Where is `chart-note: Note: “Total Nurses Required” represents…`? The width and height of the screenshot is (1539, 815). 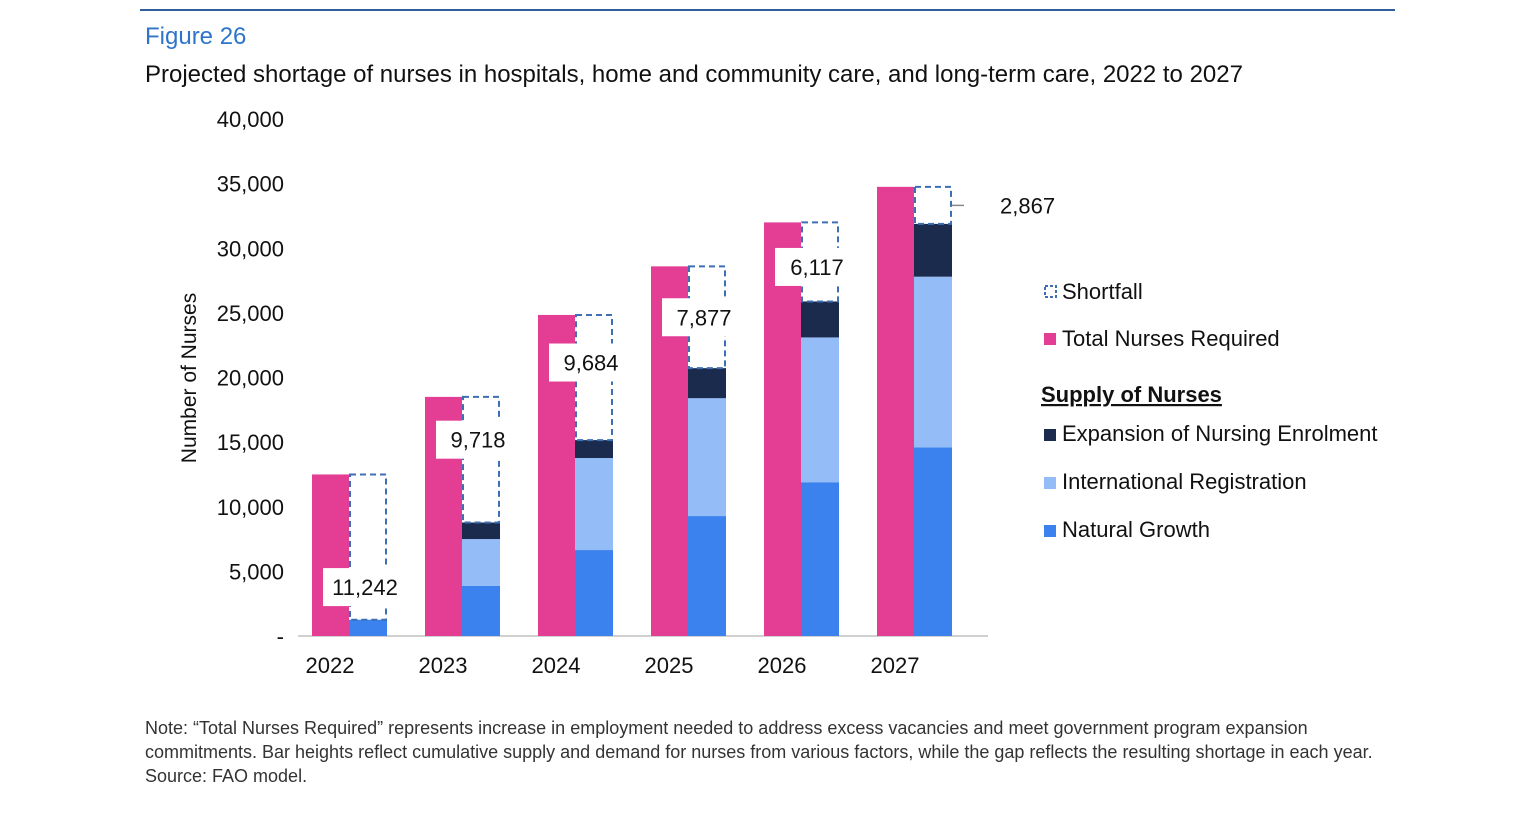
chart-note: Note: “Total Nurses Required” represents… is located at coordinates (760, 752).